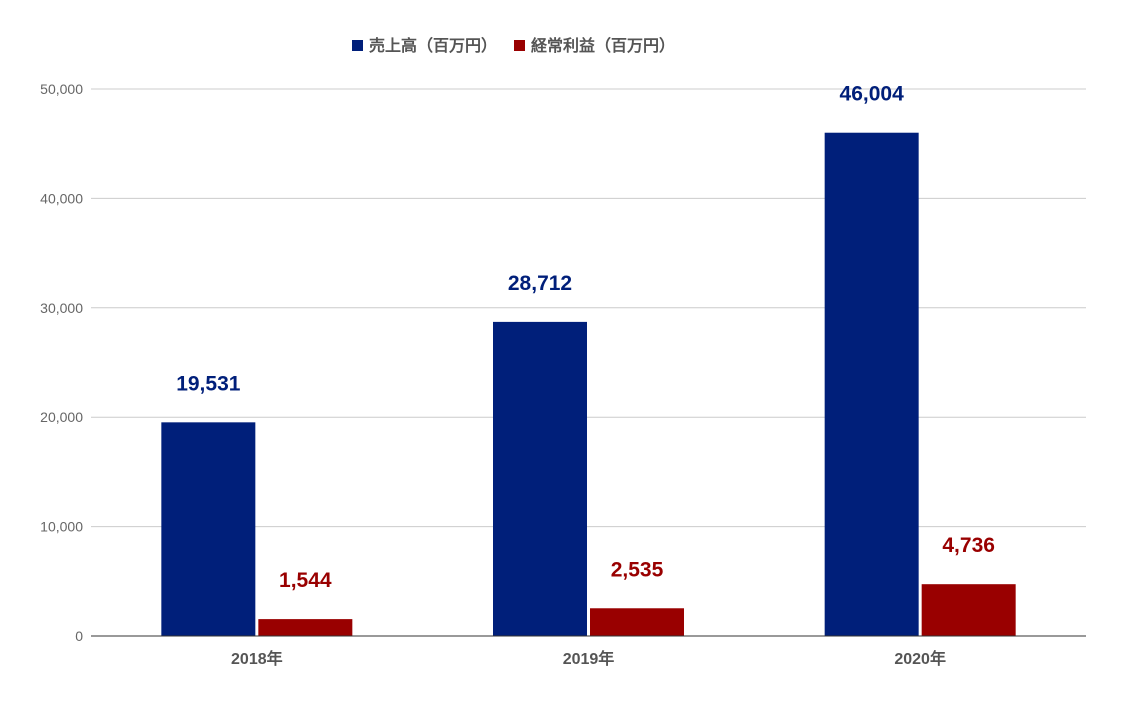  What do you see at coordinates (61, 198) in the screenshot?
I see `y-tick-label: 40,000` at bounding box center [61, 198].